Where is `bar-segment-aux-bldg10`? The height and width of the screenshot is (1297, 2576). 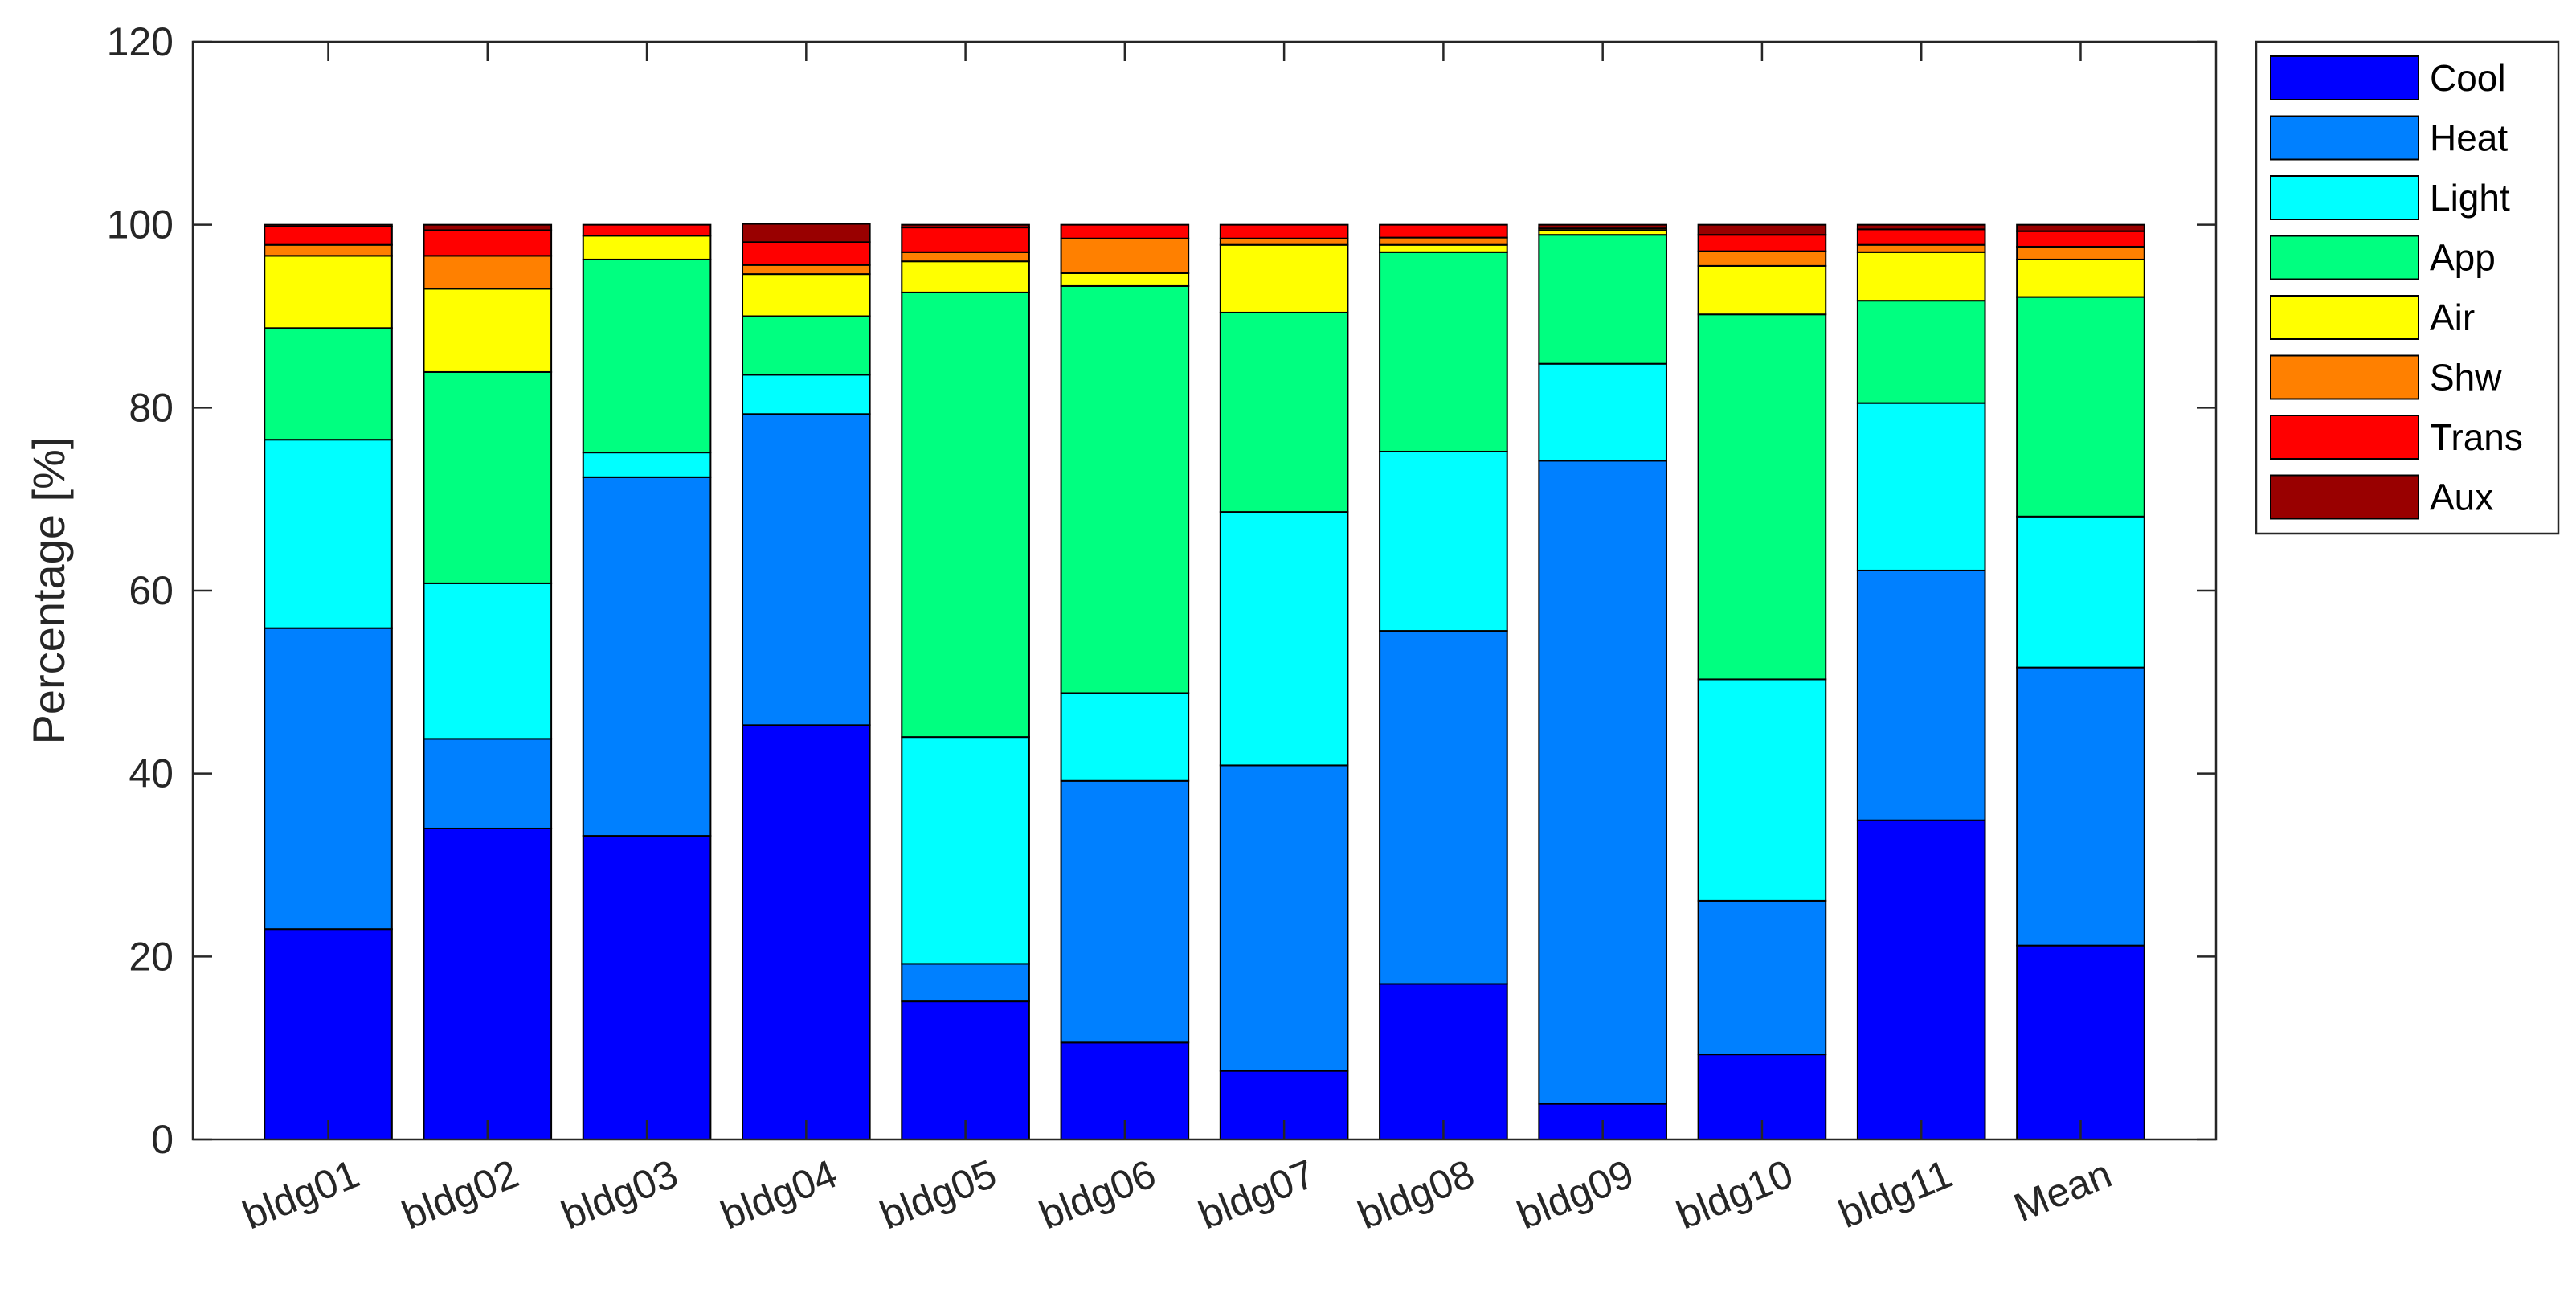
bar-segment-aux-bldg10 is located at coordinates (1762, 230).